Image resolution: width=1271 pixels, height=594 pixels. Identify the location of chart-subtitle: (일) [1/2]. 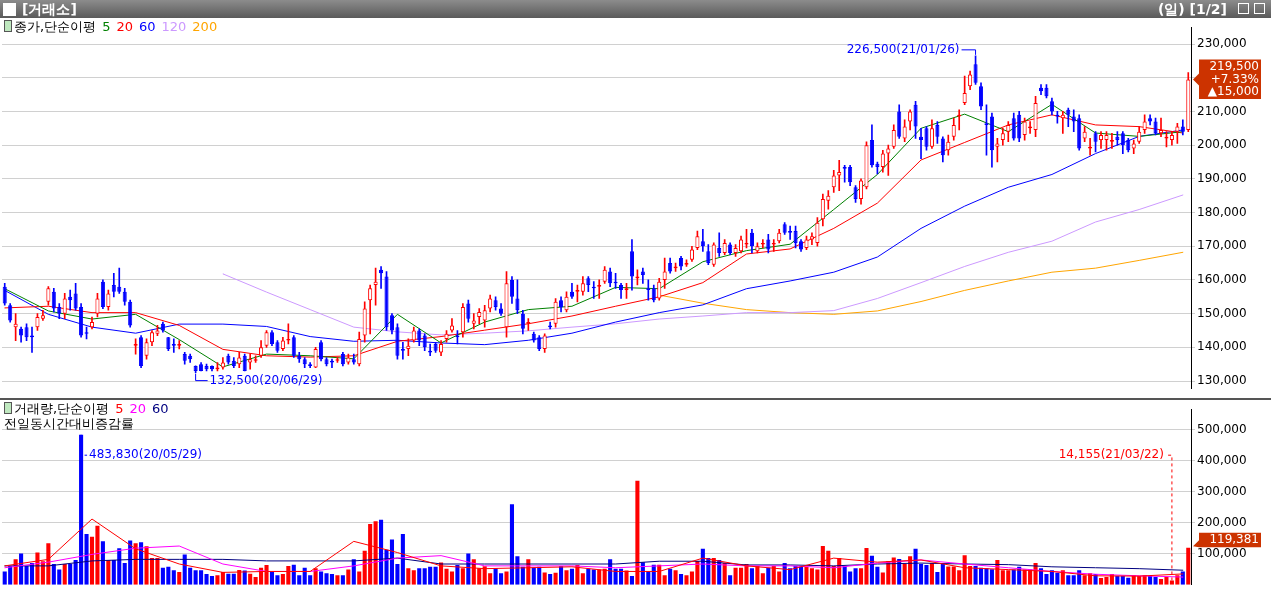
(1192, 9).